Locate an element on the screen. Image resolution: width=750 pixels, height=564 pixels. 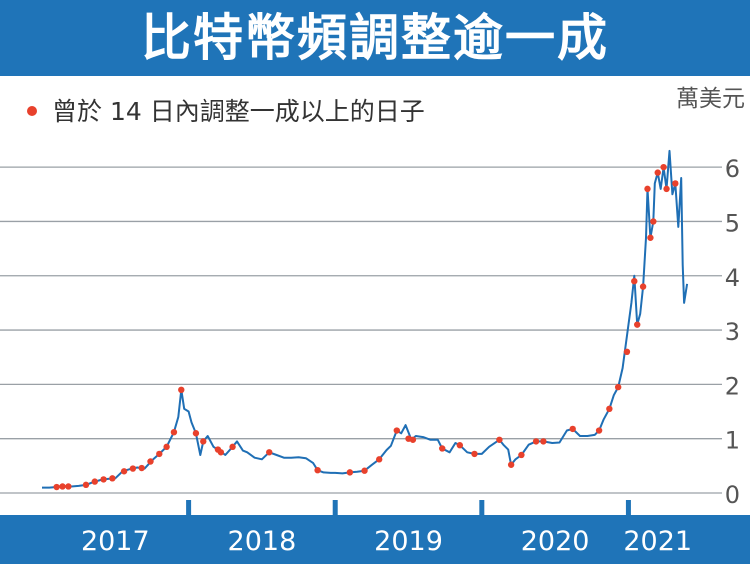
x-axis-bar is located at coordinates (375, 539).